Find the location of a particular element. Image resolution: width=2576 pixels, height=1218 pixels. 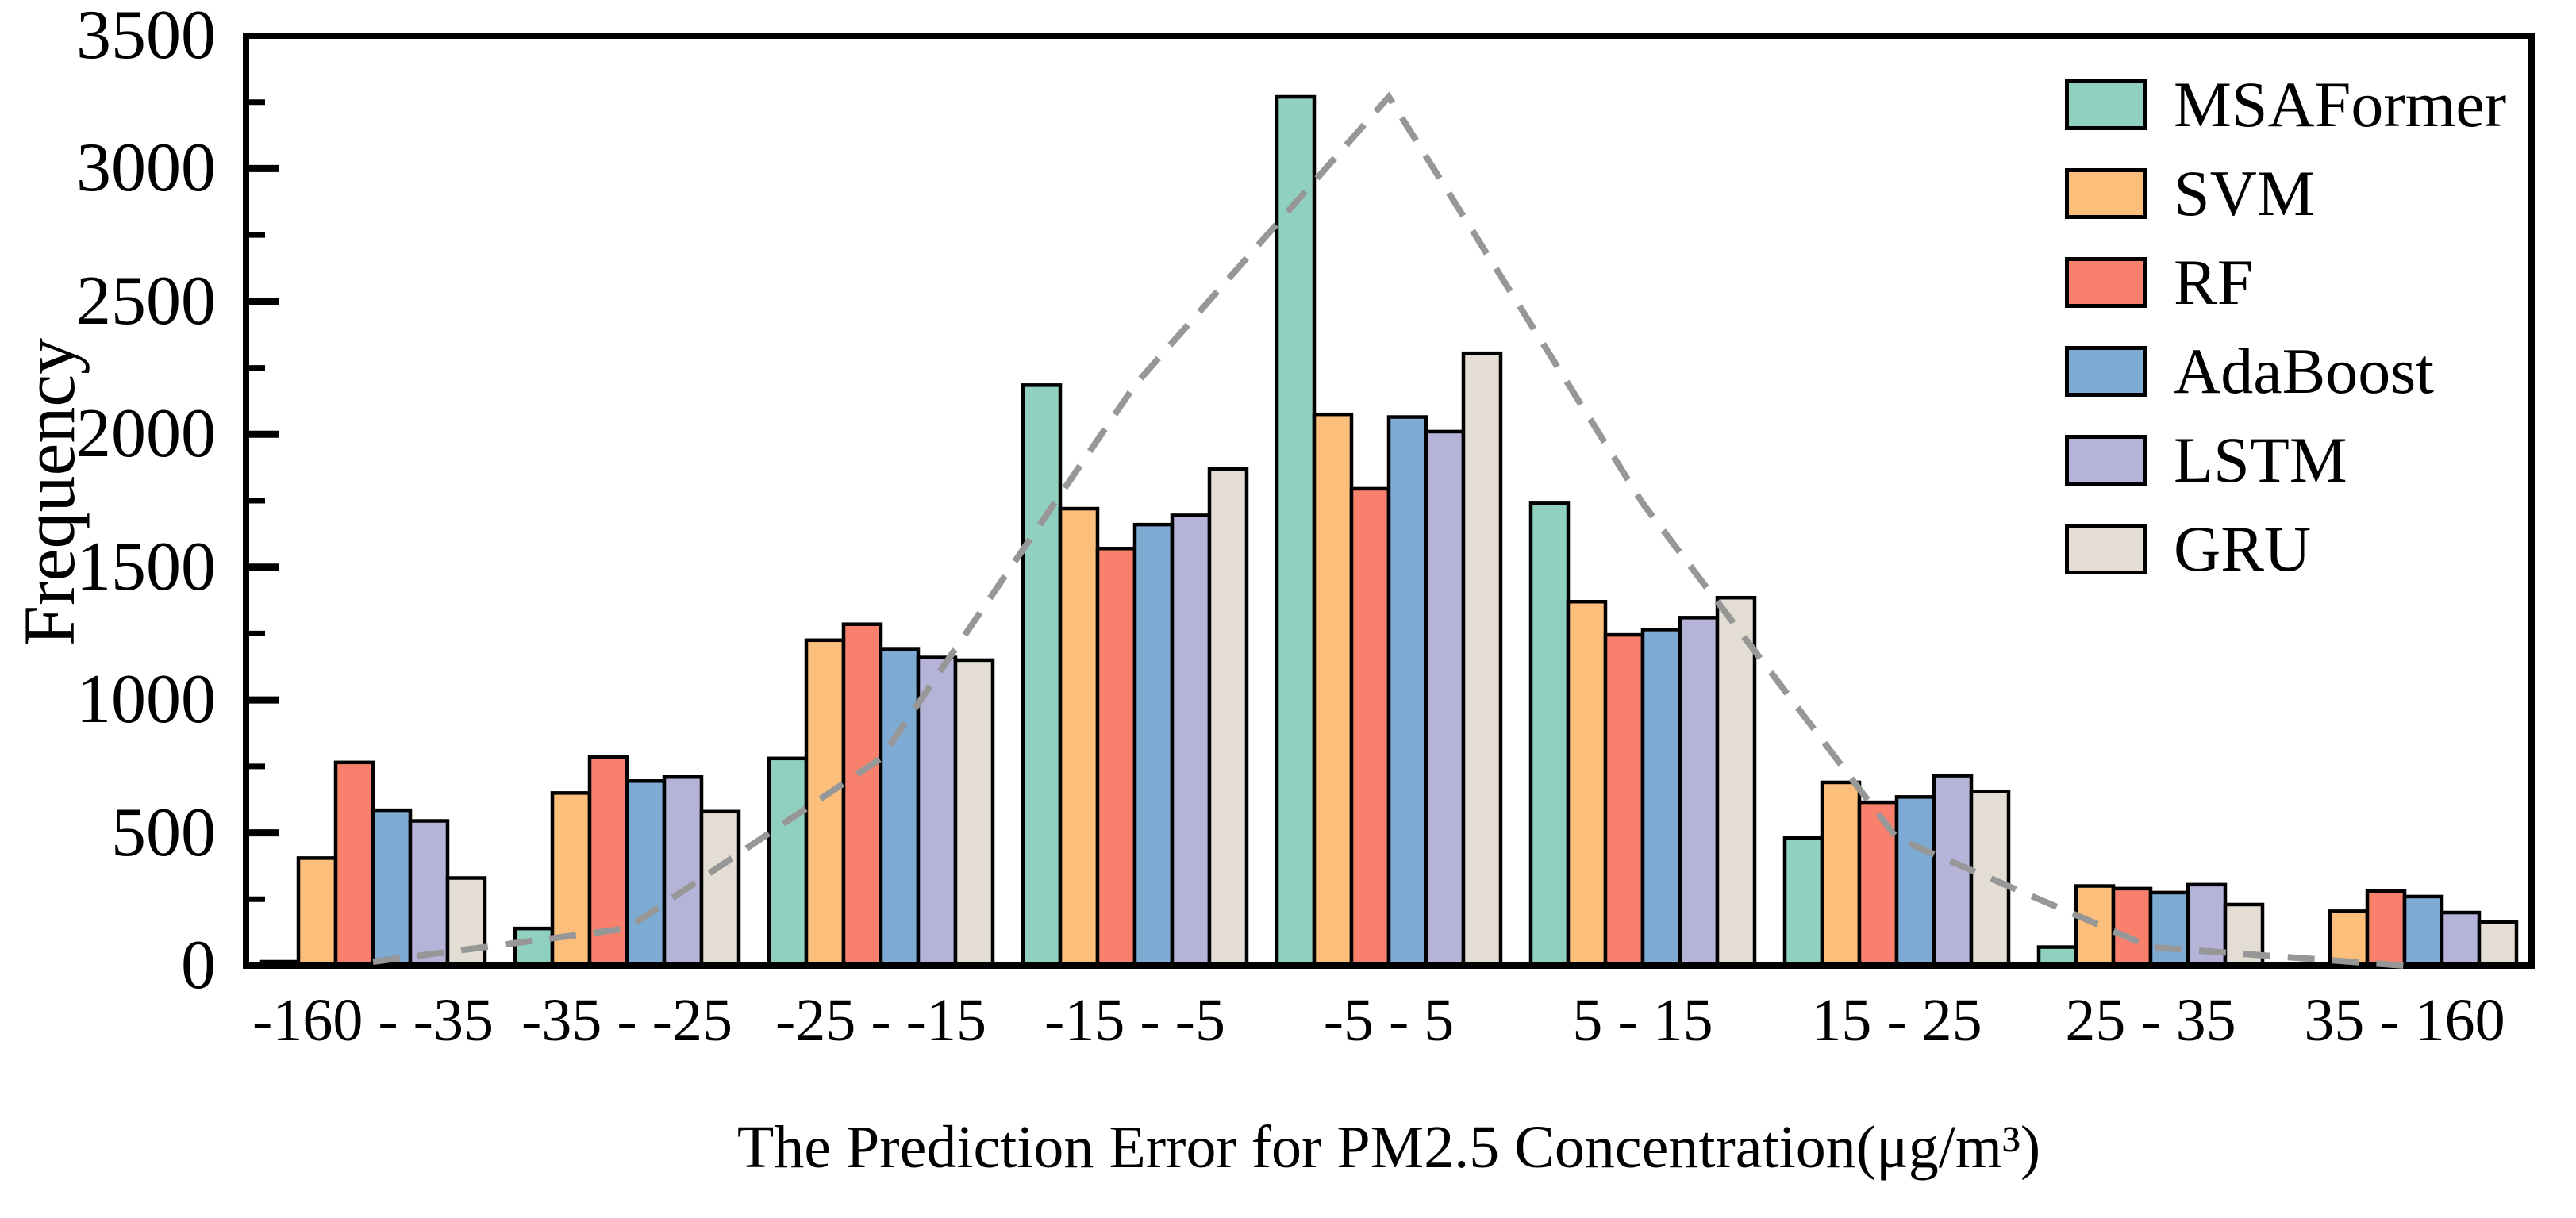

bar-adaboost-group8 is located at coordinates (2169, 929).